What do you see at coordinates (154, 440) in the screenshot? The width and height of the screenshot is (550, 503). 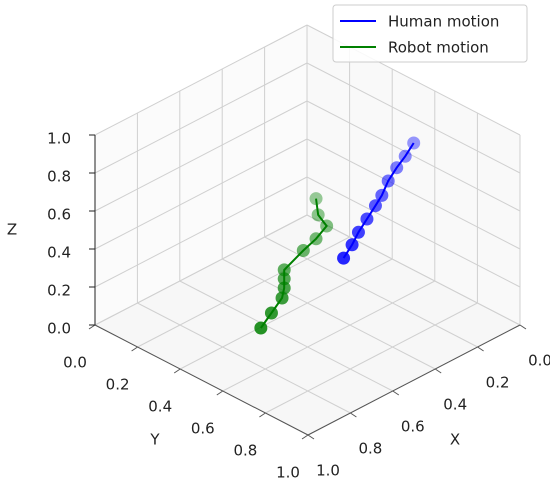 I see `y-axis-label: Y` at bounding box center [154, 440].